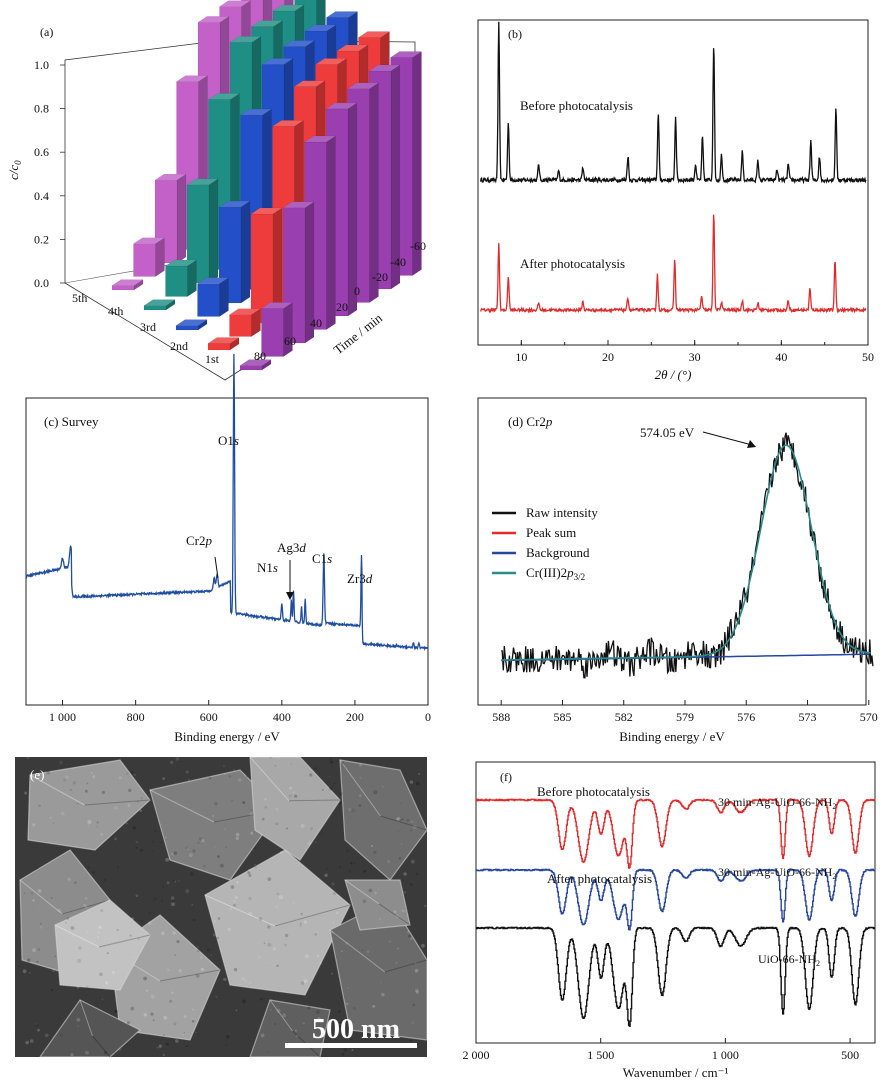 The image size is (884, 1084). I want to click on legend-label-sub: 3/2, so click(580, 577).